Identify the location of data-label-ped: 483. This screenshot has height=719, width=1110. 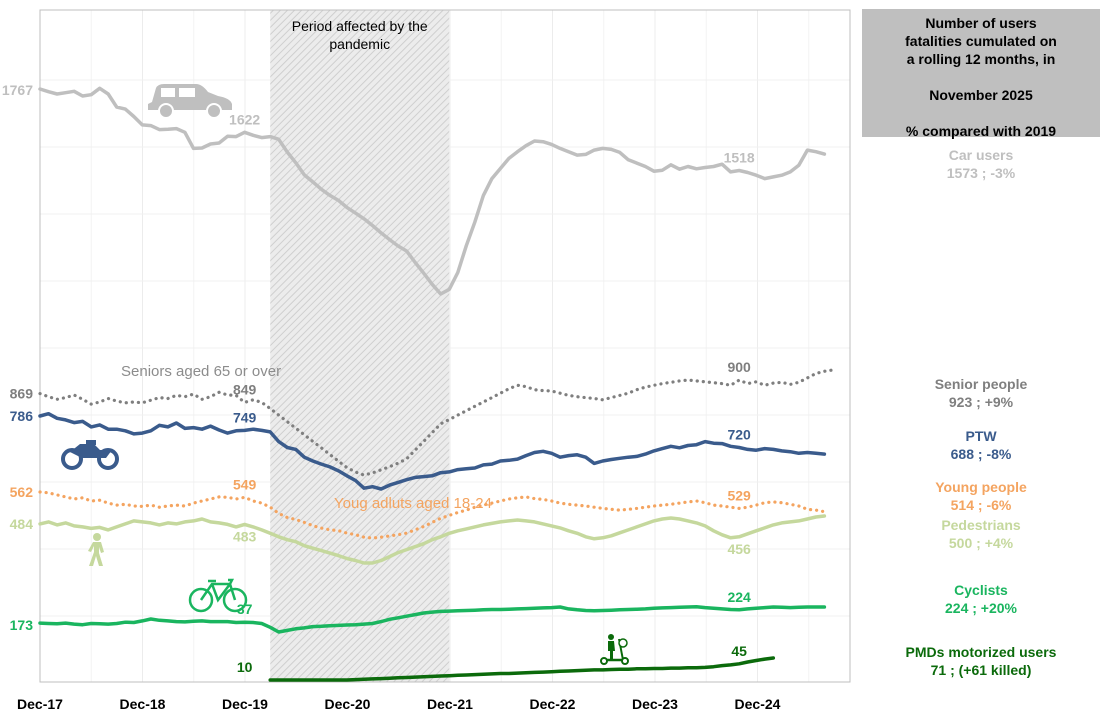
(245, 536).